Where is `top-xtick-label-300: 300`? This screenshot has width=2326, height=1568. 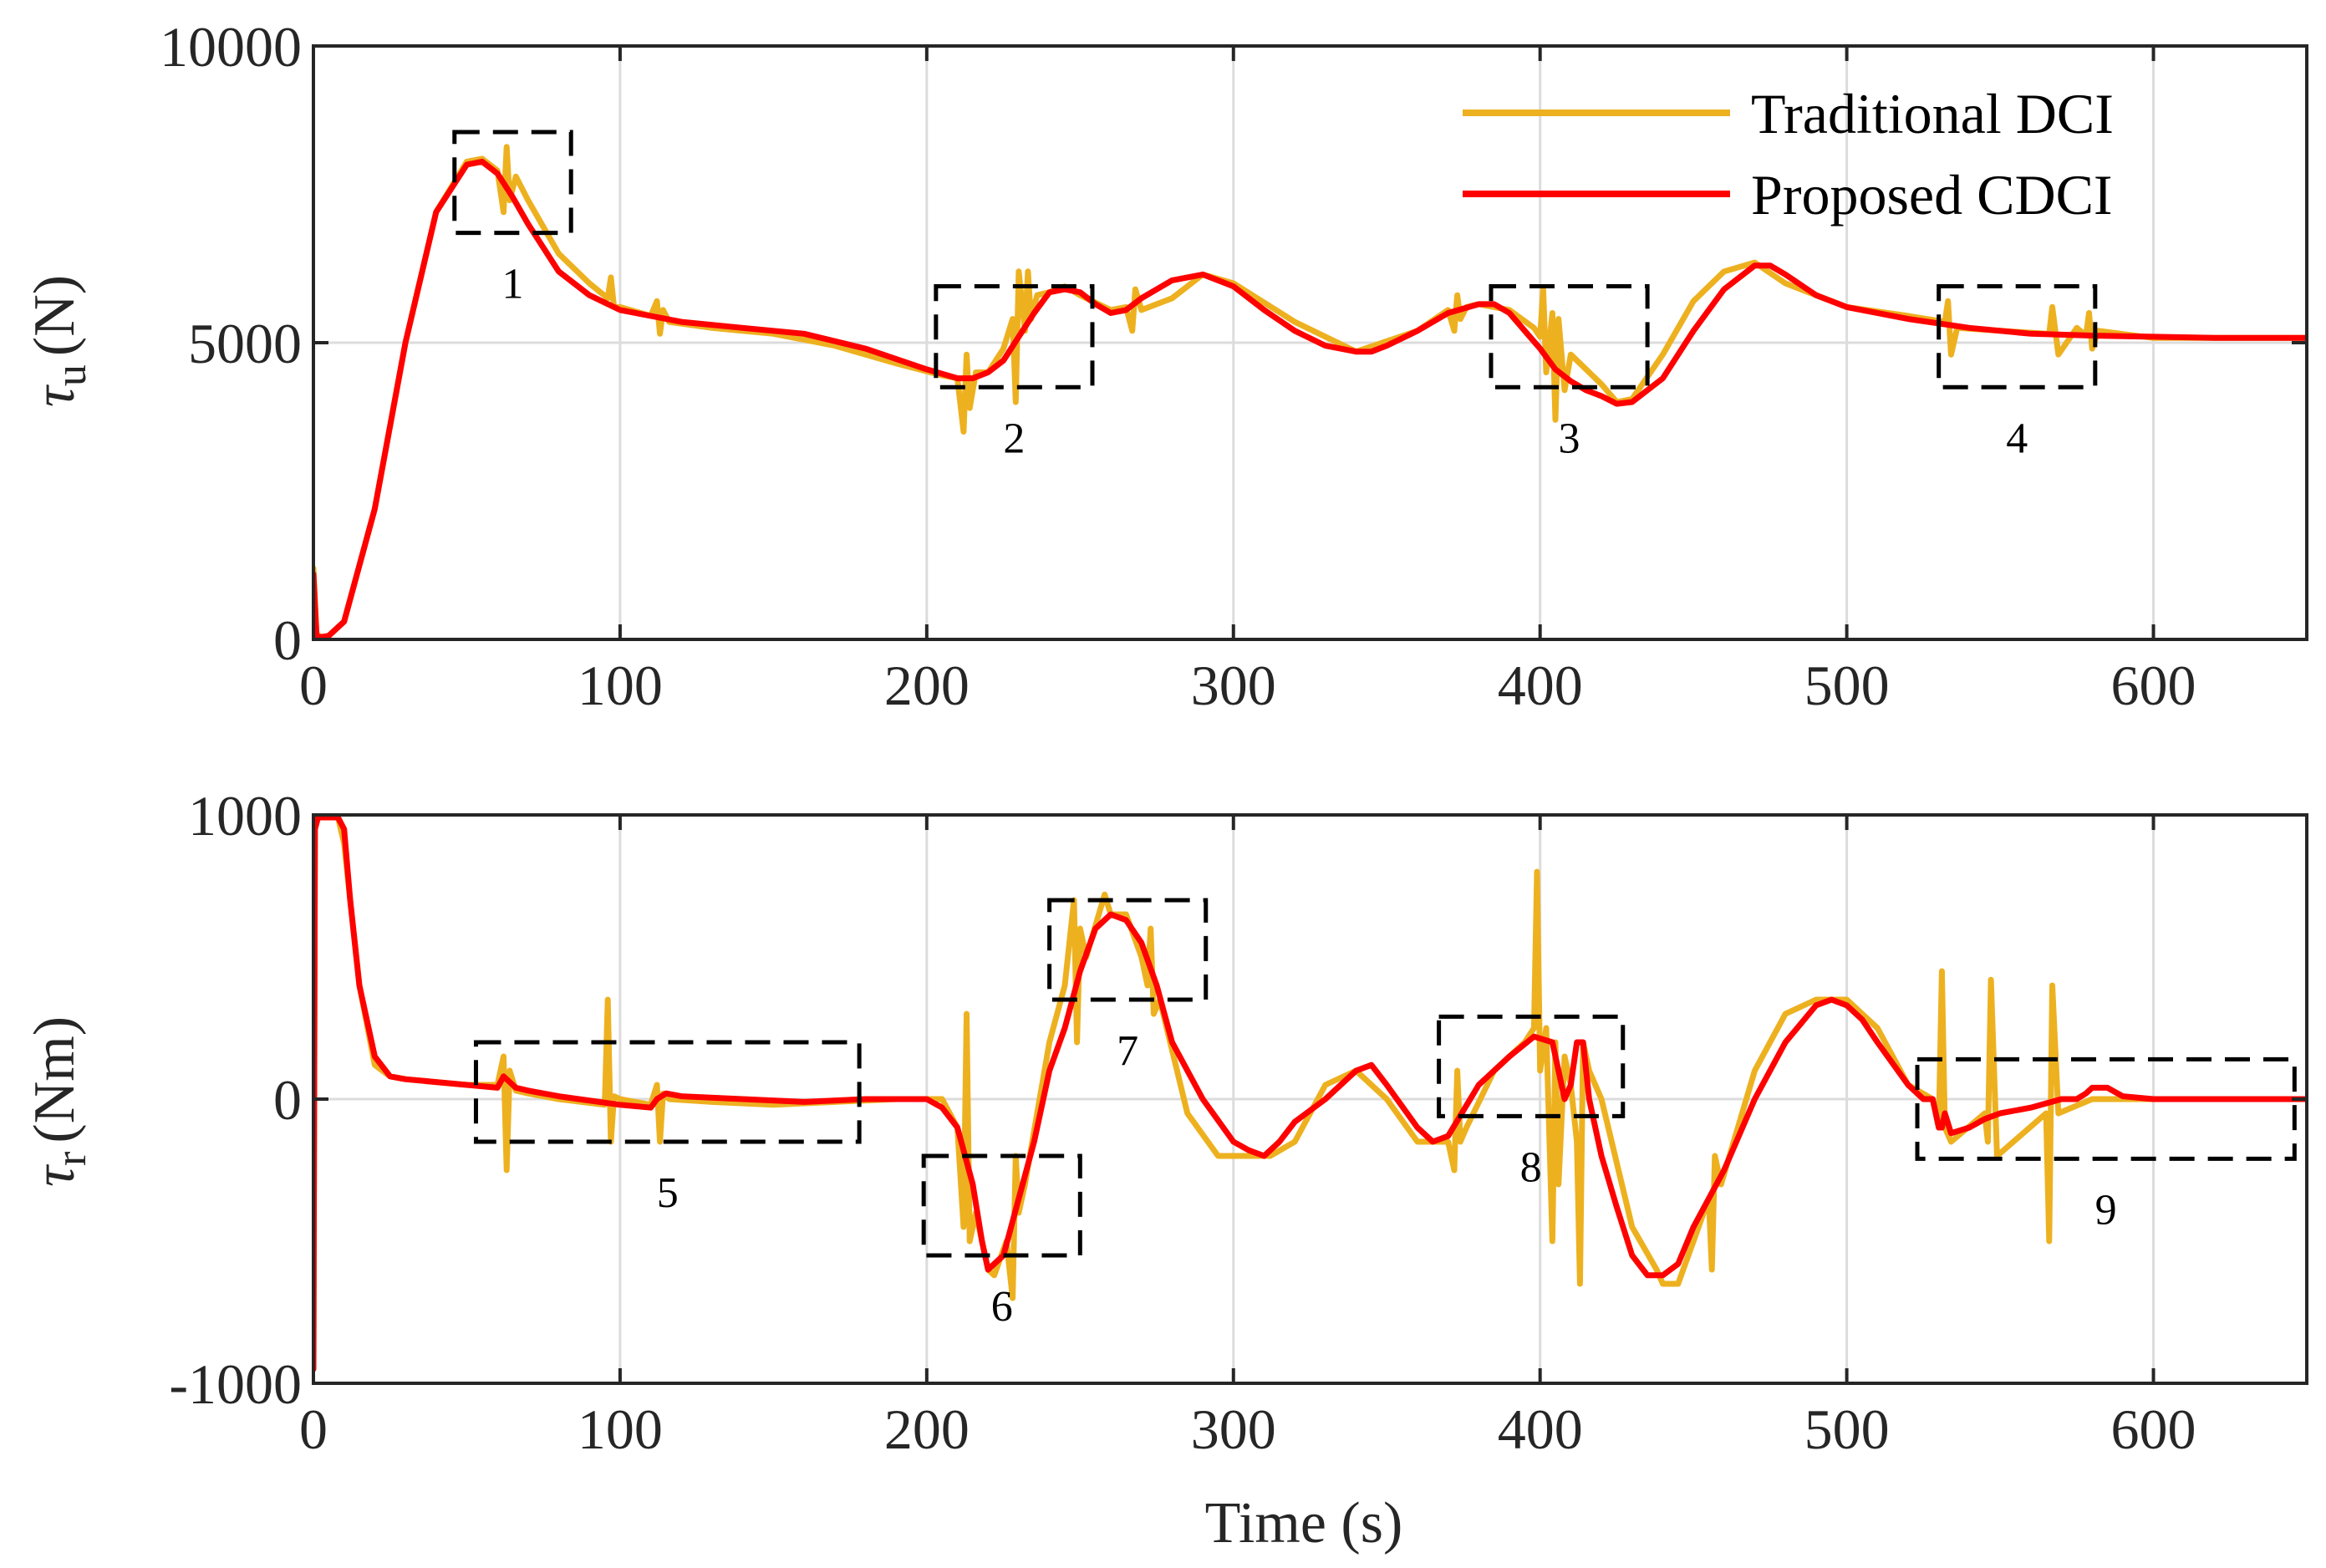
top-xtick-label-300: 300 is located at coordinates (1233, 685).